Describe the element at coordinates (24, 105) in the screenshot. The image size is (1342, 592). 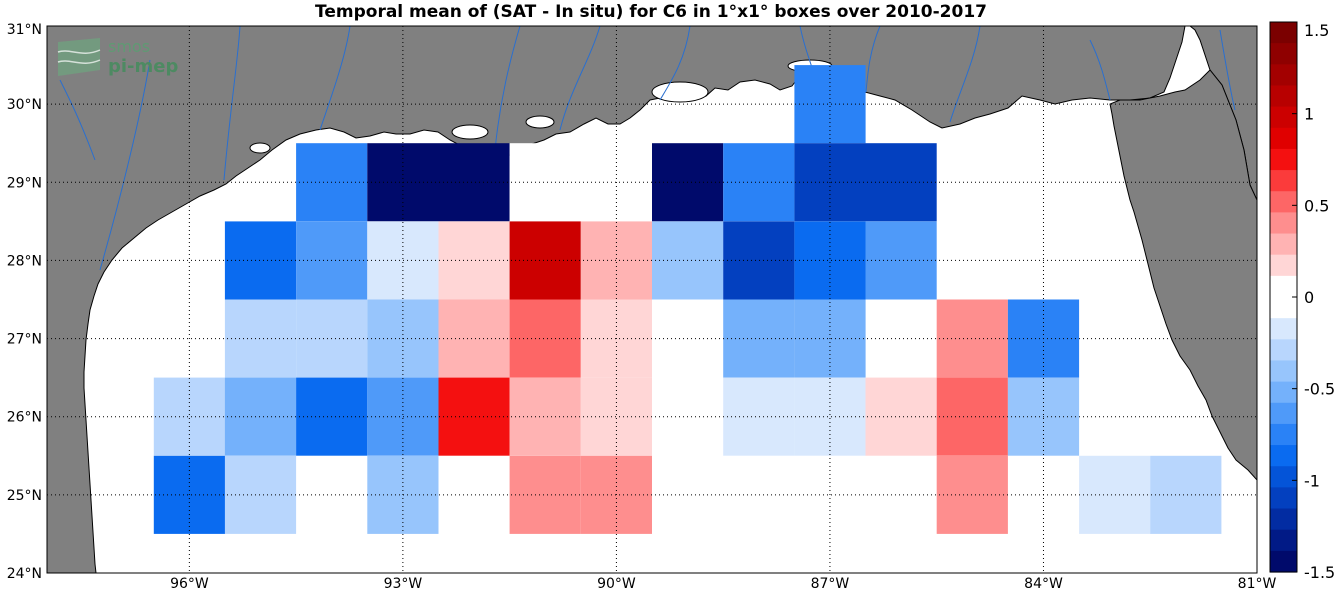
I see `lat-tick-label: 30°N` at that location.